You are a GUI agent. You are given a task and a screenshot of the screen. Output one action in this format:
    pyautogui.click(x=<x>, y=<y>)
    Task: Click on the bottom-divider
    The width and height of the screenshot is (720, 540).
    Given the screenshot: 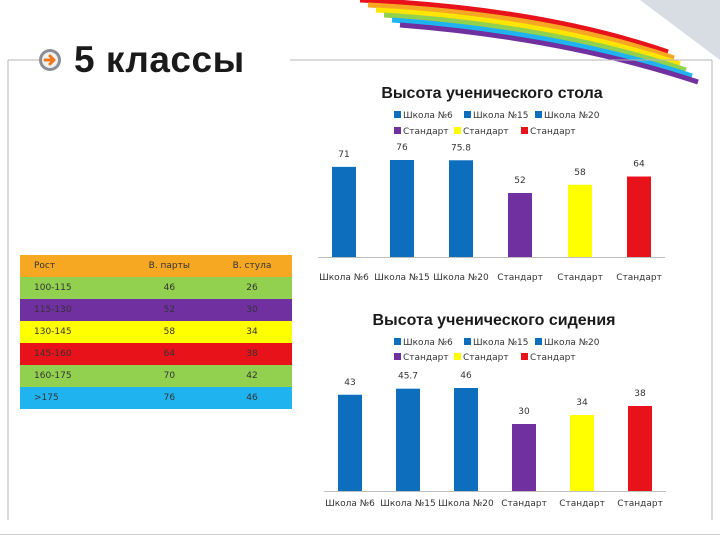 What is the action you would take?
    pyautogui.click(x=360, y=534)
    